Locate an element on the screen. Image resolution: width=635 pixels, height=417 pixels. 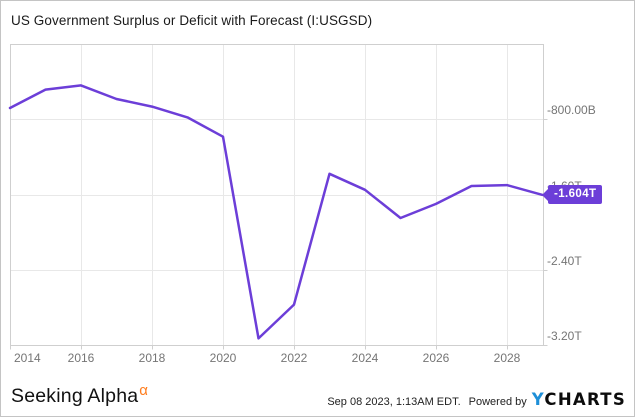
last-value-badge: -1.604T is located at coordinates (572, 194).